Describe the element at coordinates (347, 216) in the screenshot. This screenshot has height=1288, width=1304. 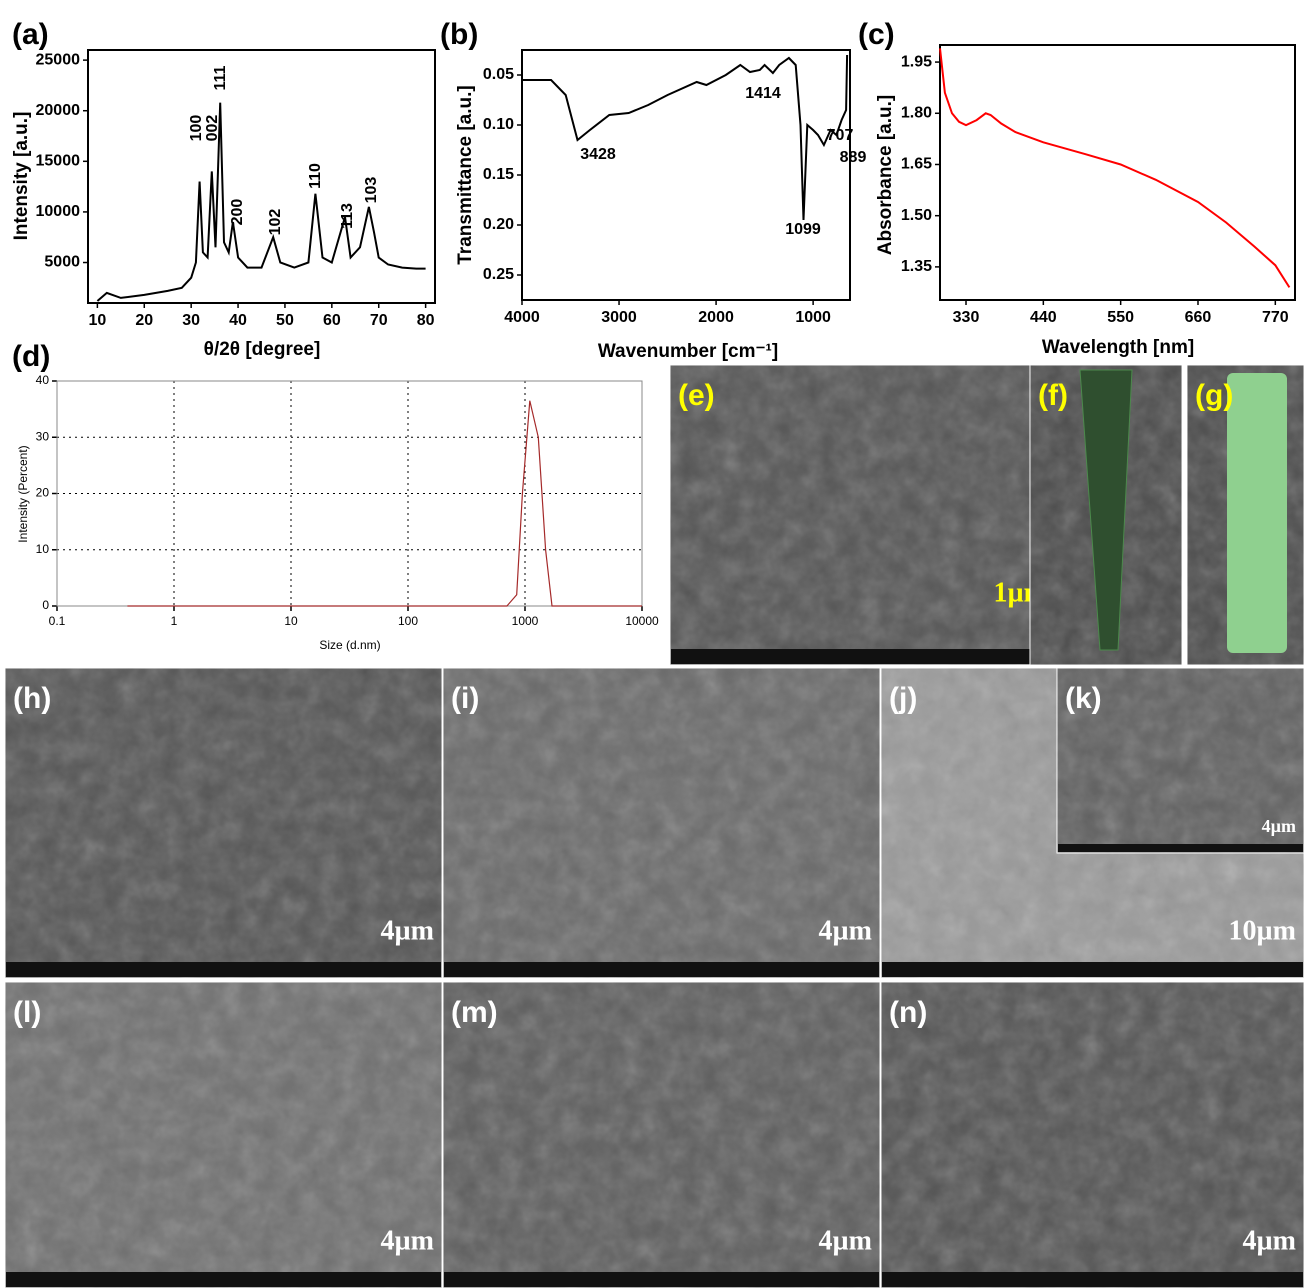
I see `peak-label: 113` at that location.